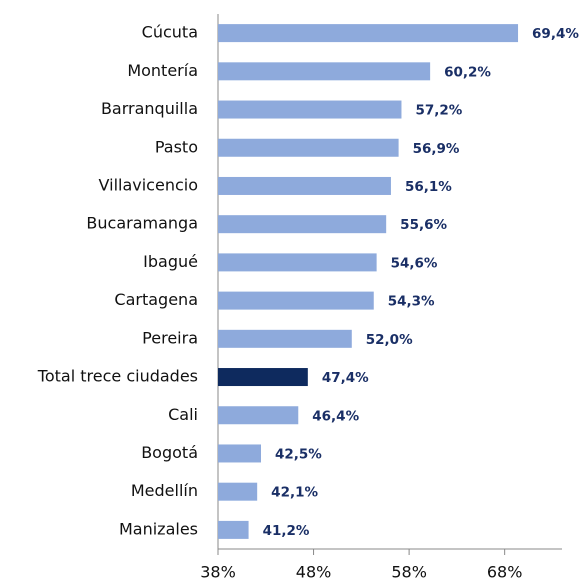  I want to click on category-label: Cali, so click(183, 414).